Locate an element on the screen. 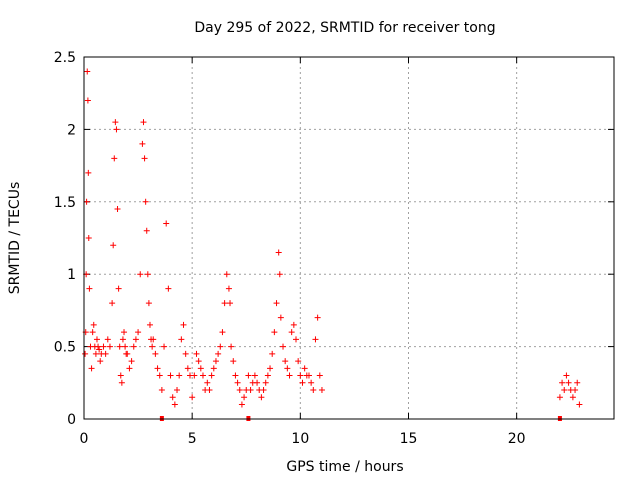 This screenshot has width=640, height=480. y-tick-label: 0.5 is located at coordinates (65, 348).